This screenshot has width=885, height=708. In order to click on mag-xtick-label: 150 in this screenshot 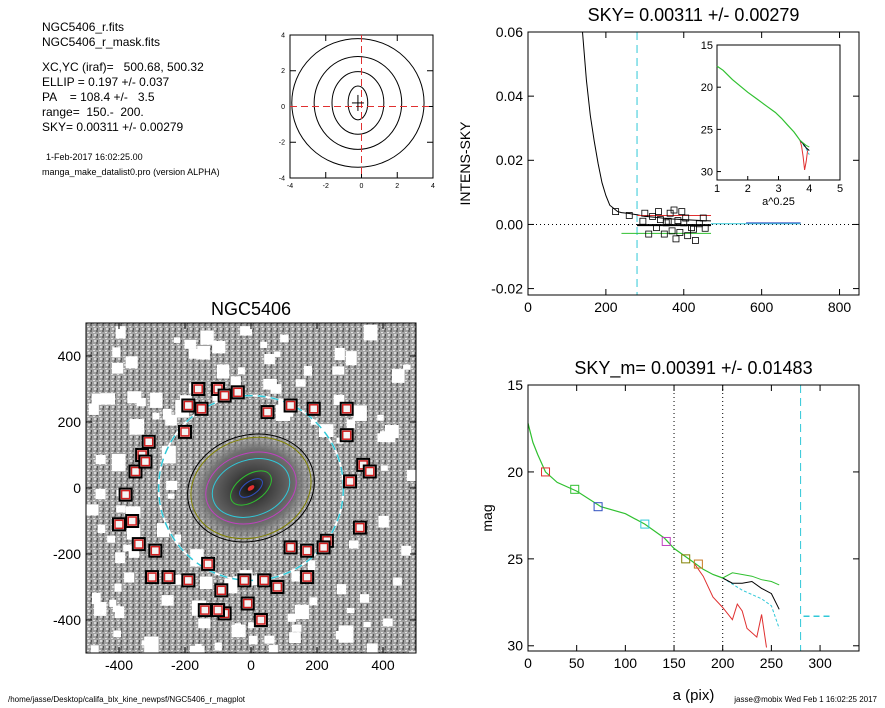, I will do `click(674, 663)`.